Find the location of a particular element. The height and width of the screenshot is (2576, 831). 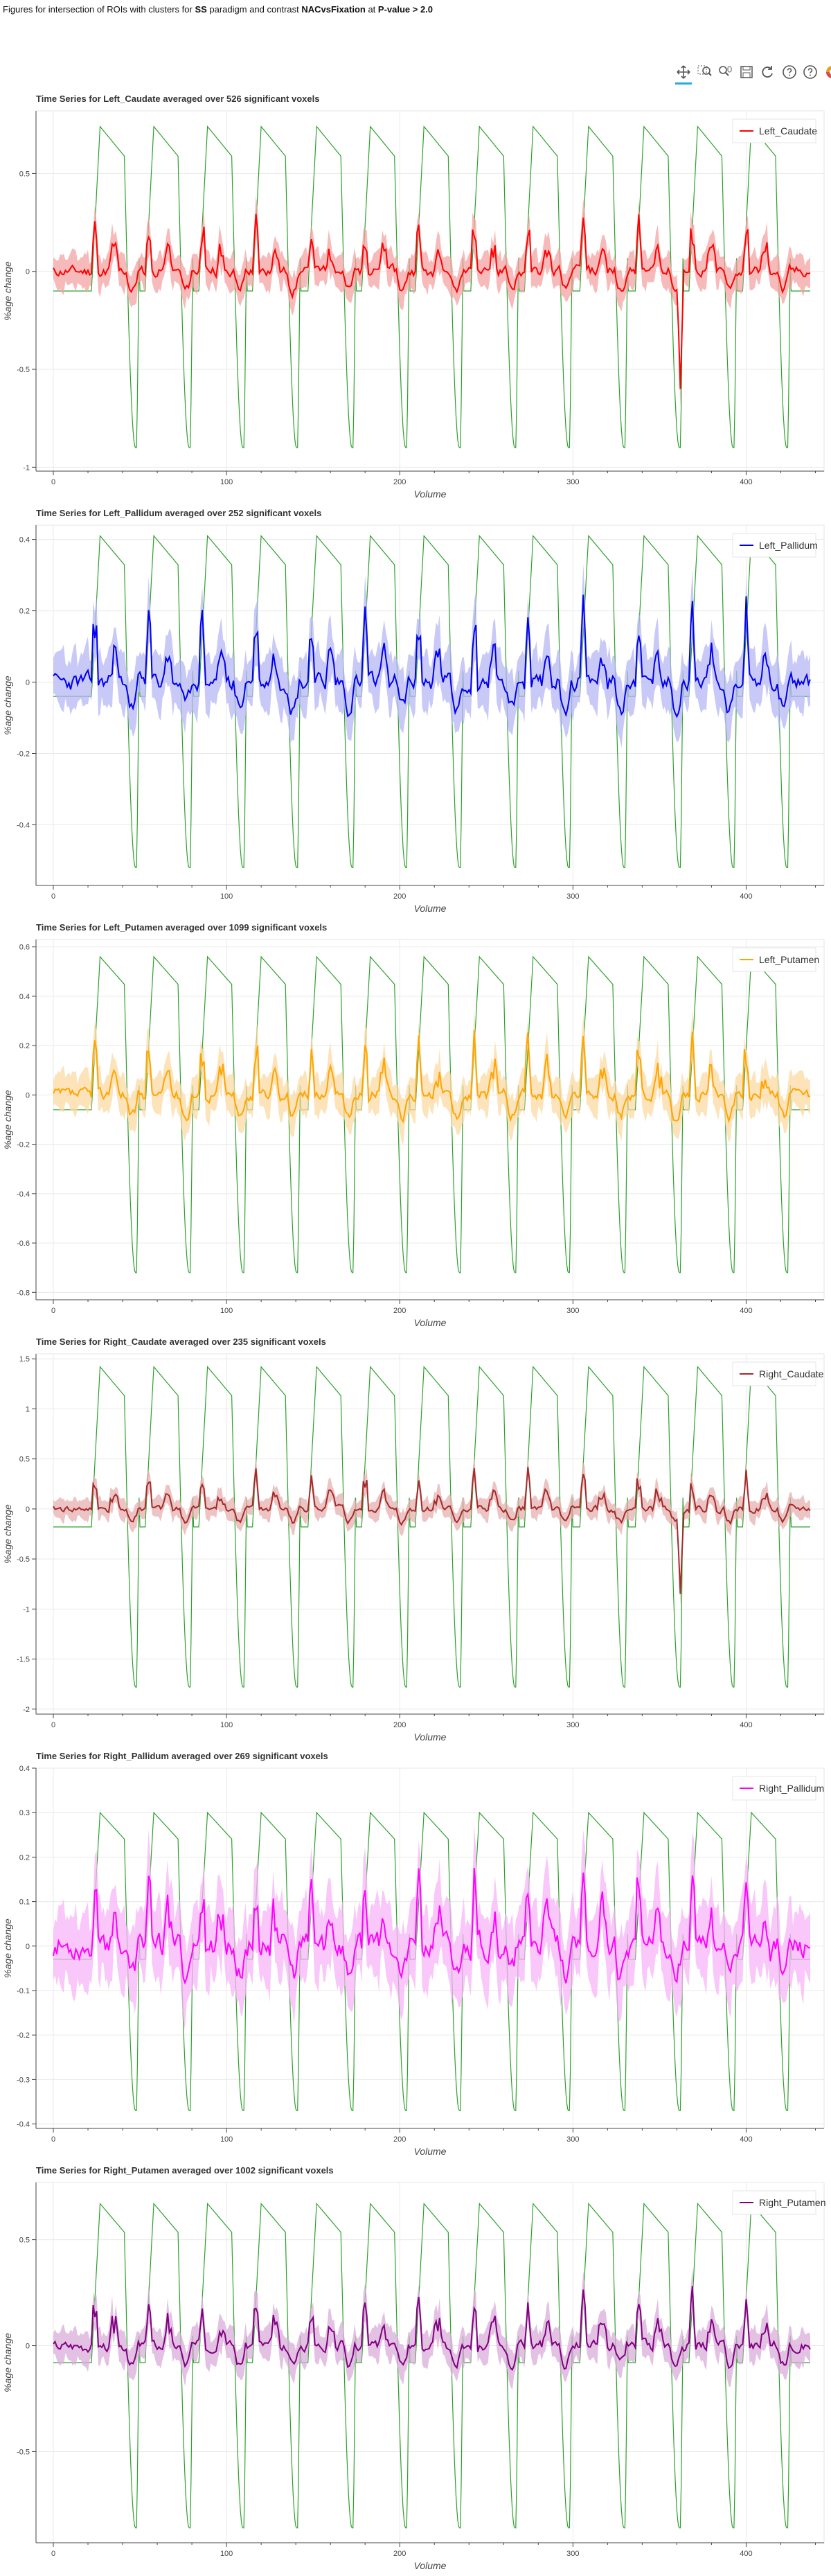

save-tool-button is located at coordinates (746, 72).